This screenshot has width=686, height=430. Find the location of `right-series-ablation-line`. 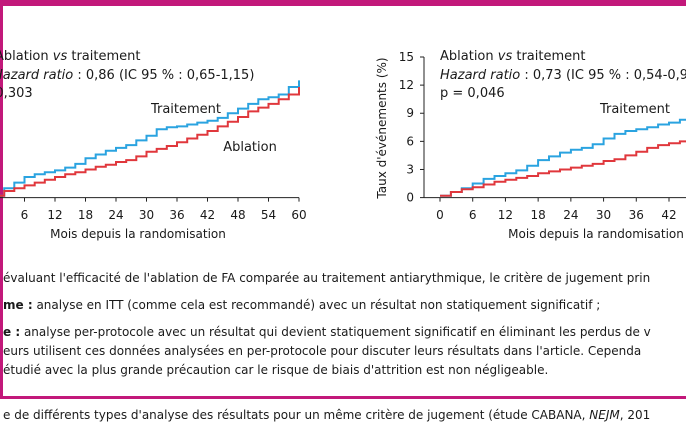

right-series-ablation-line is located at coordinates (563, 168).